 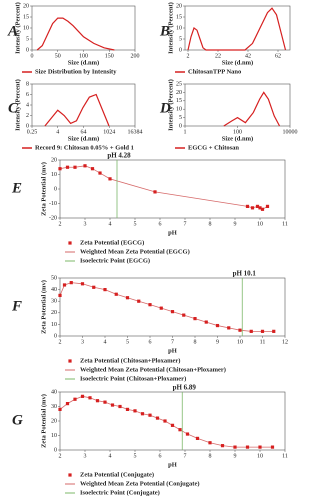 What do you see at coordinates (12, 31) in the screenshot?
I see `panel-letter: A` at bounding box center [12, 31].